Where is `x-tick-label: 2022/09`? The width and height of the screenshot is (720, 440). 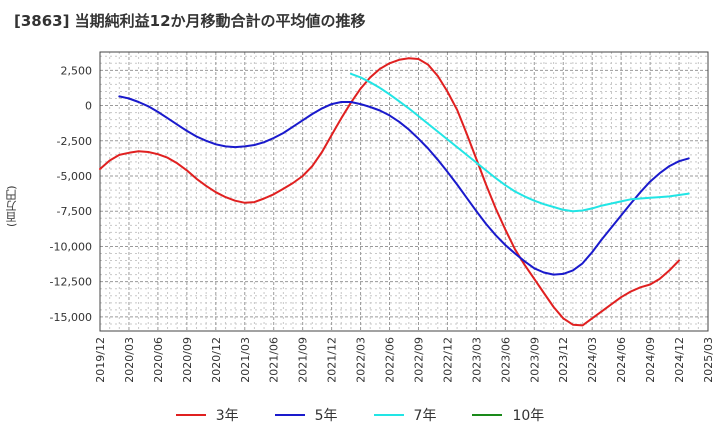 x-tick-label: 2022/09 is located at coordinates (418, 360).